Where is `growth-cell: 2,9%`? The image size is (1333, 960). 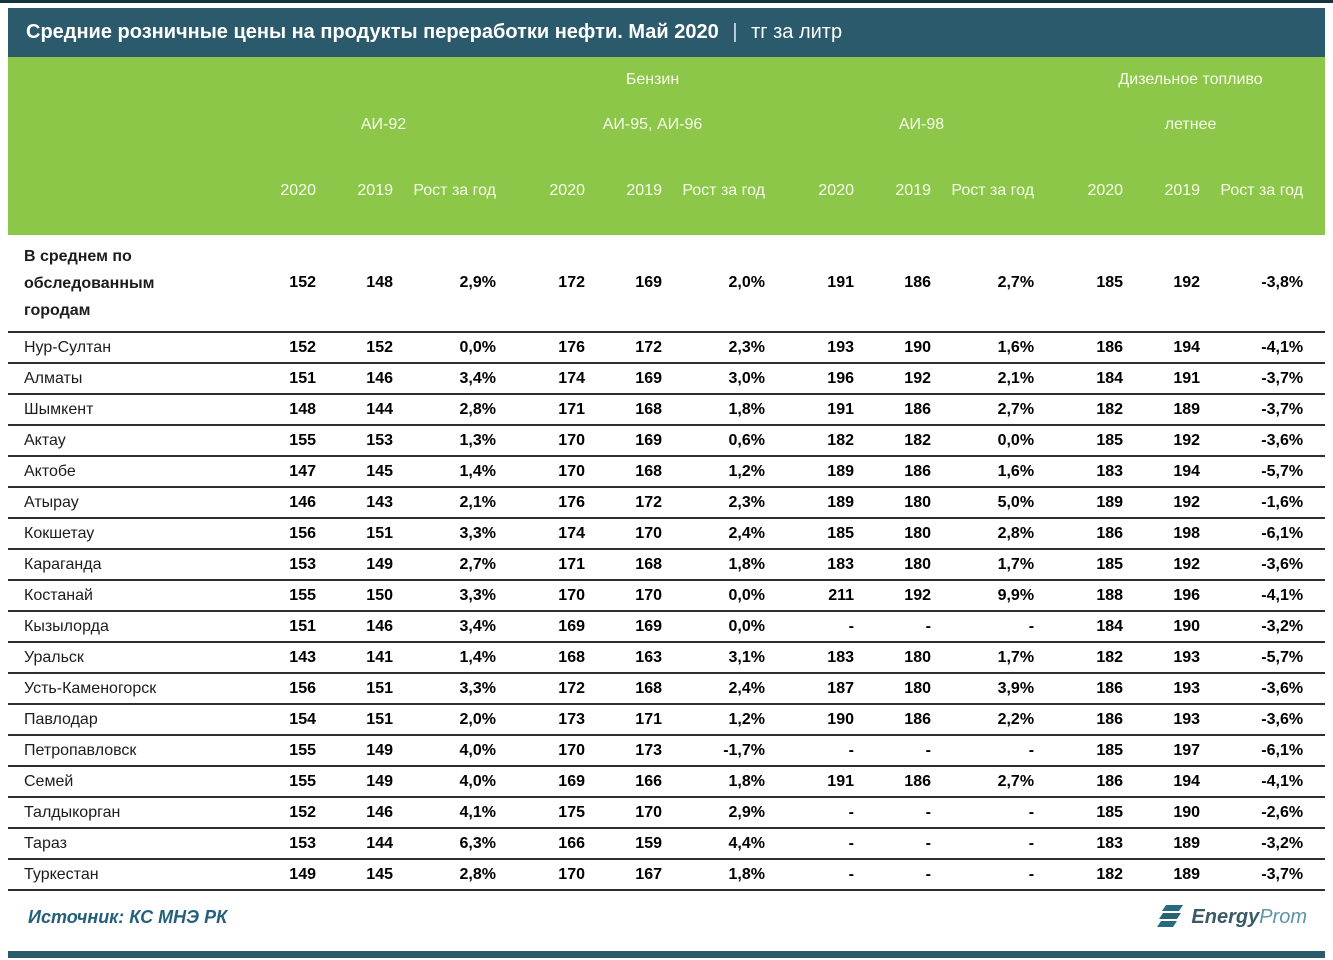 growth-cell: 2,9% is located at coordinates (462, 284).